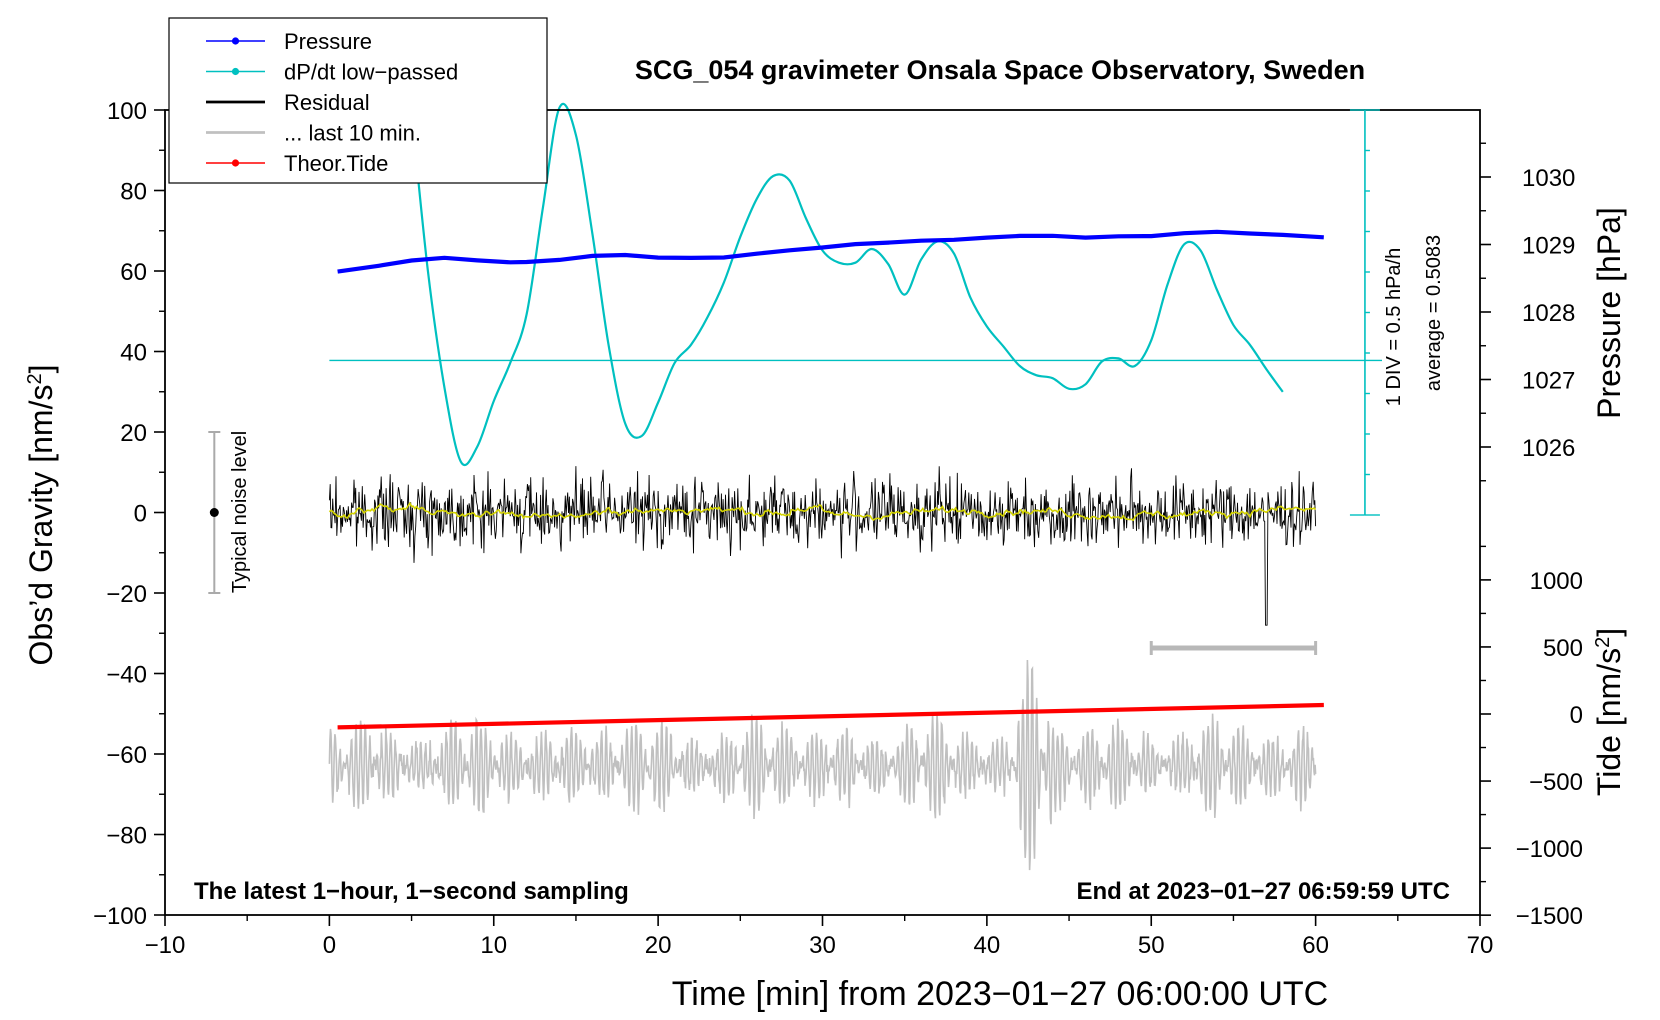  I want to click on y-axis-label-gravity-end: ], so click(41, 369).